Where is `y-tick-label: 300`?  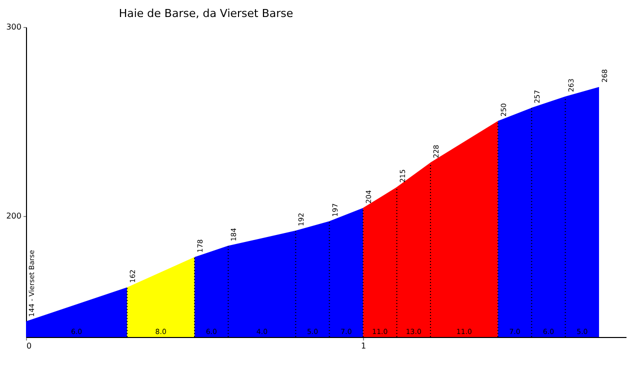
y-tick-label: 300 is located at coordinates (14, 27).